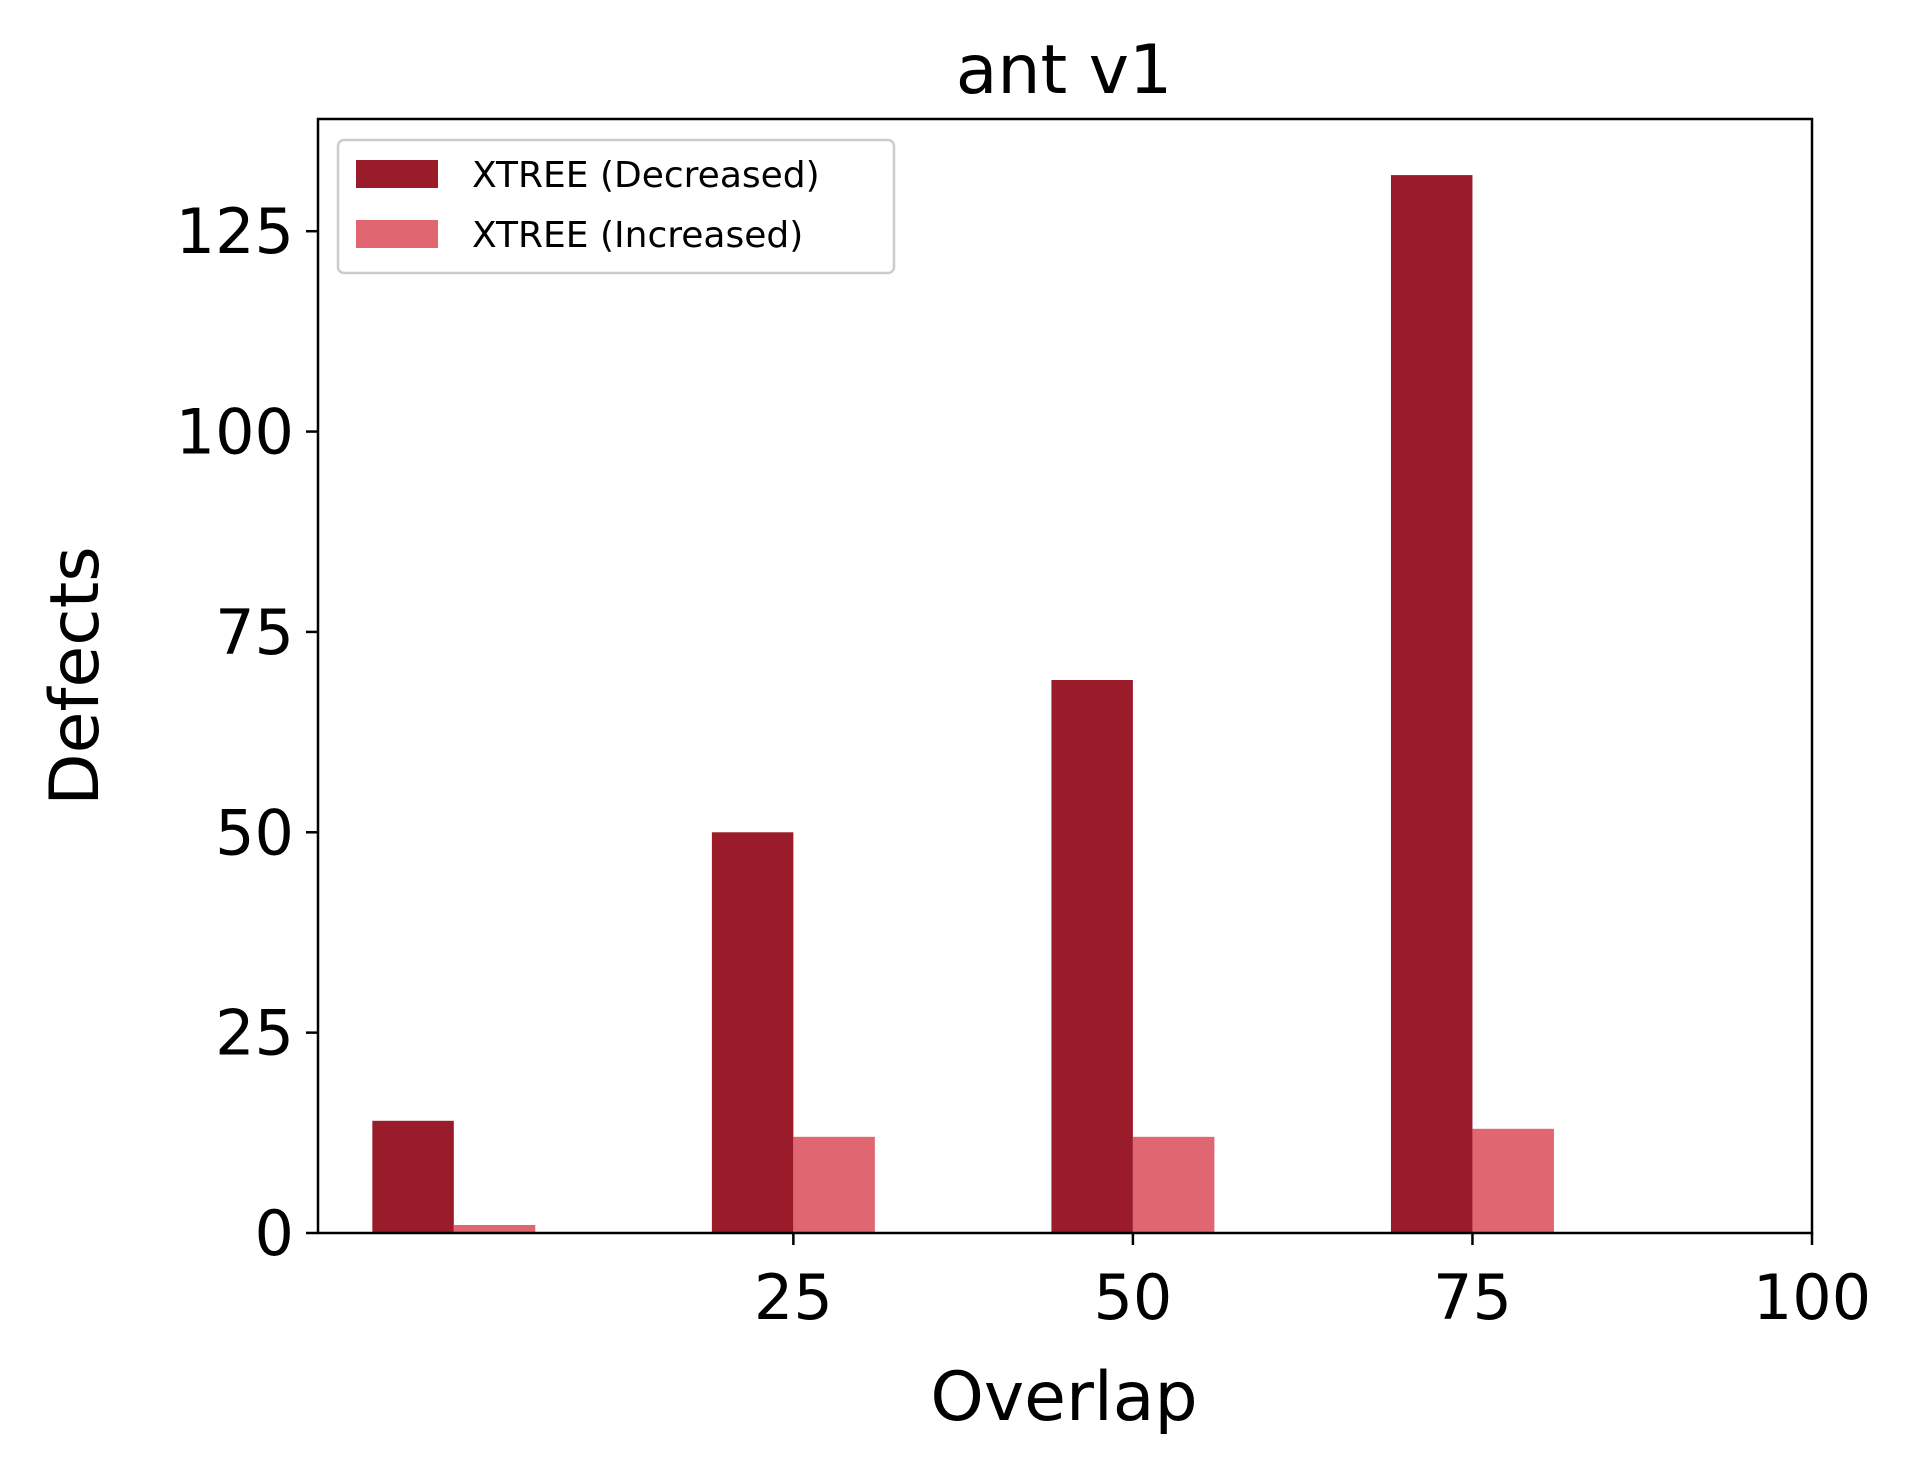 The image size is (1913, 1465). What do you see at coordinates (254, 832) in the screenshot?
I see `y-tick-label-50: 50` at bounding box center [254, 832].